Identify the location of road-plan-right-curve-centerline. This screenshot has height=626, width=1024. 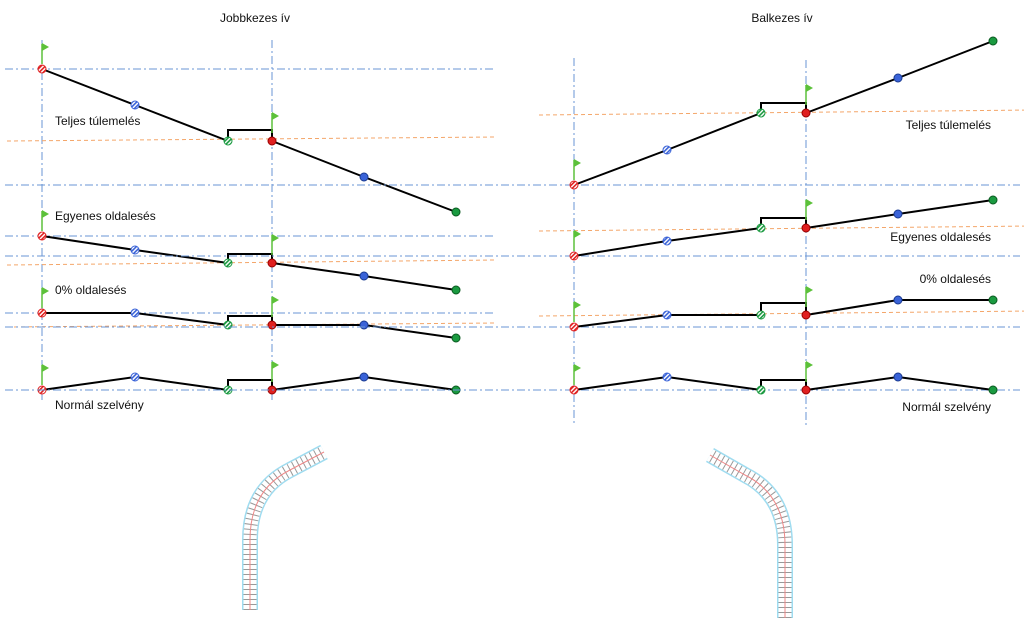
(287, 530).